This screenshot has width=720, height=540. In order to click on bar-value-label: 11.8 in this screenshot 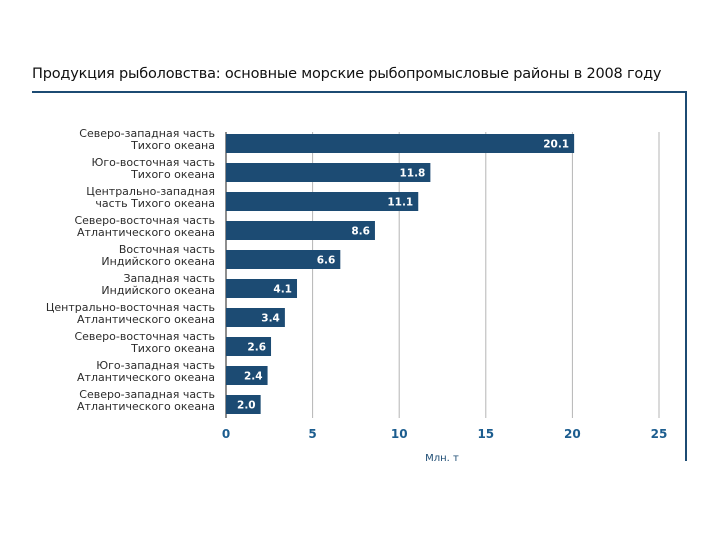, I will do `click(412, 174)`.